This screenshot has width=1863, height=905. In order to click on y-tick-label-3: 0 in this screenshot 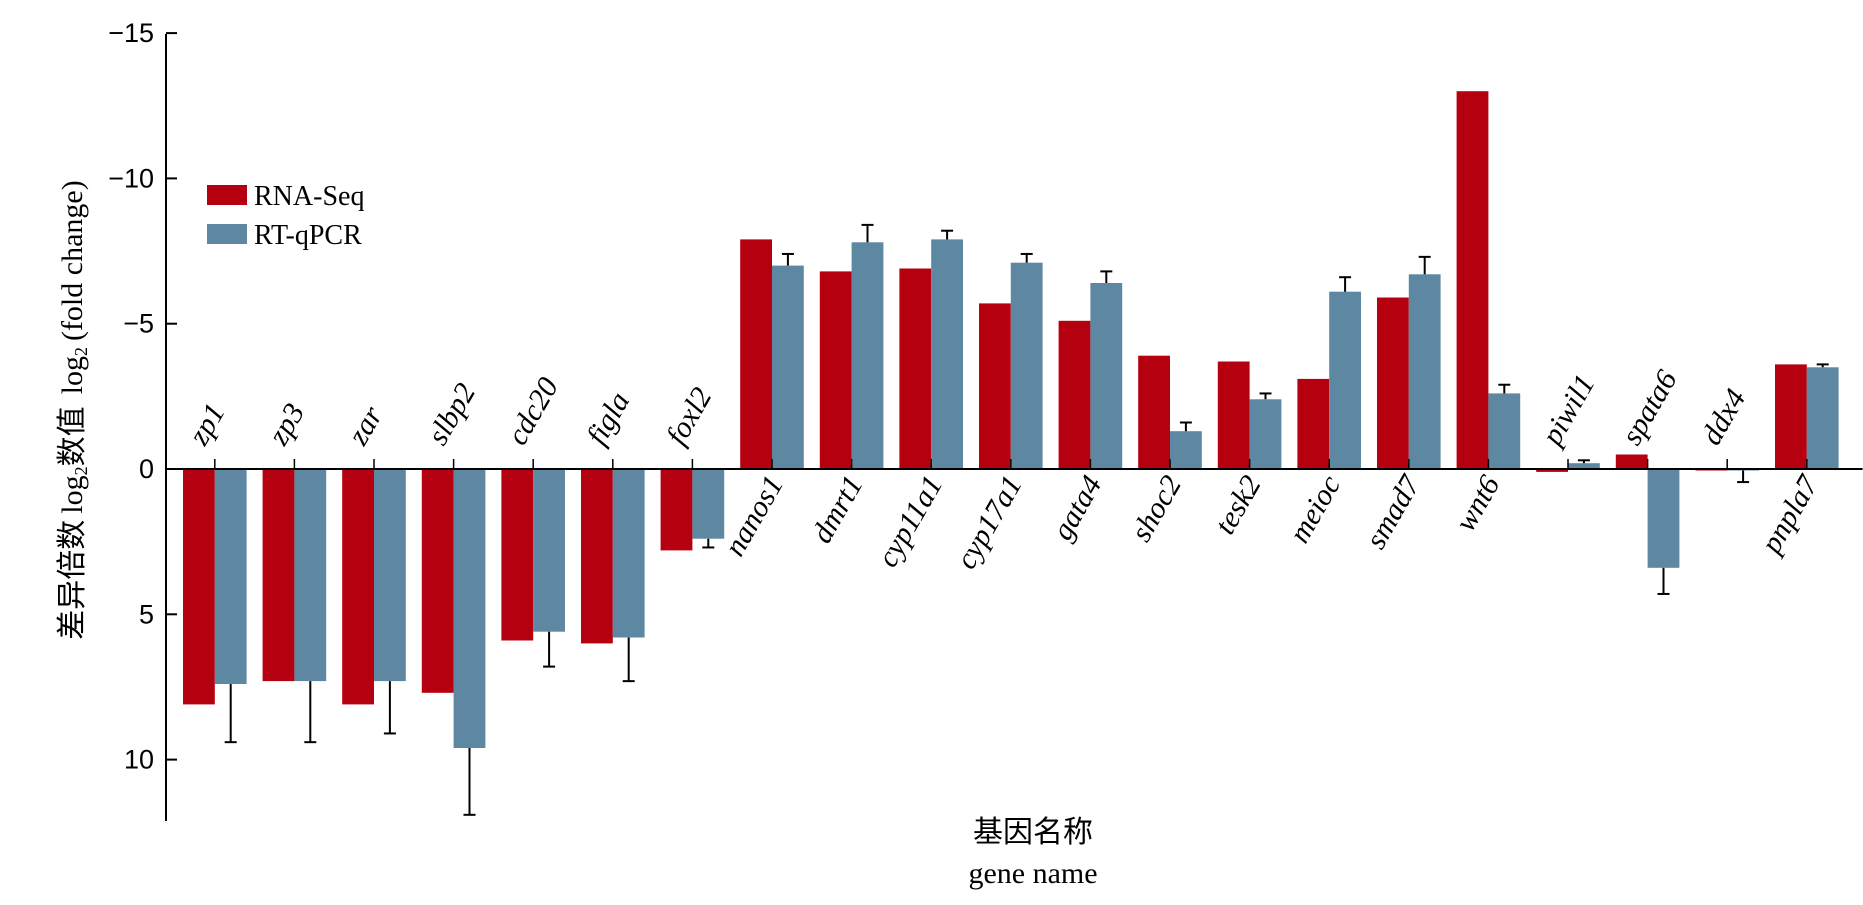, I will do `click(146, 469)`.